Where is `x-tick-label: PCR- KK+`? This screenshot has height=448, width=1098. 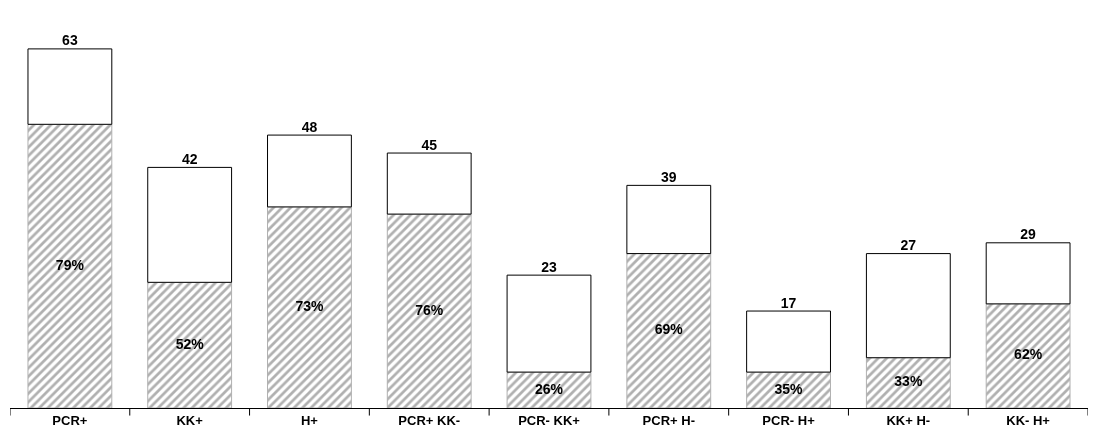
x-tick-label: PCR- KK+ is located at coordinates (549, 420).